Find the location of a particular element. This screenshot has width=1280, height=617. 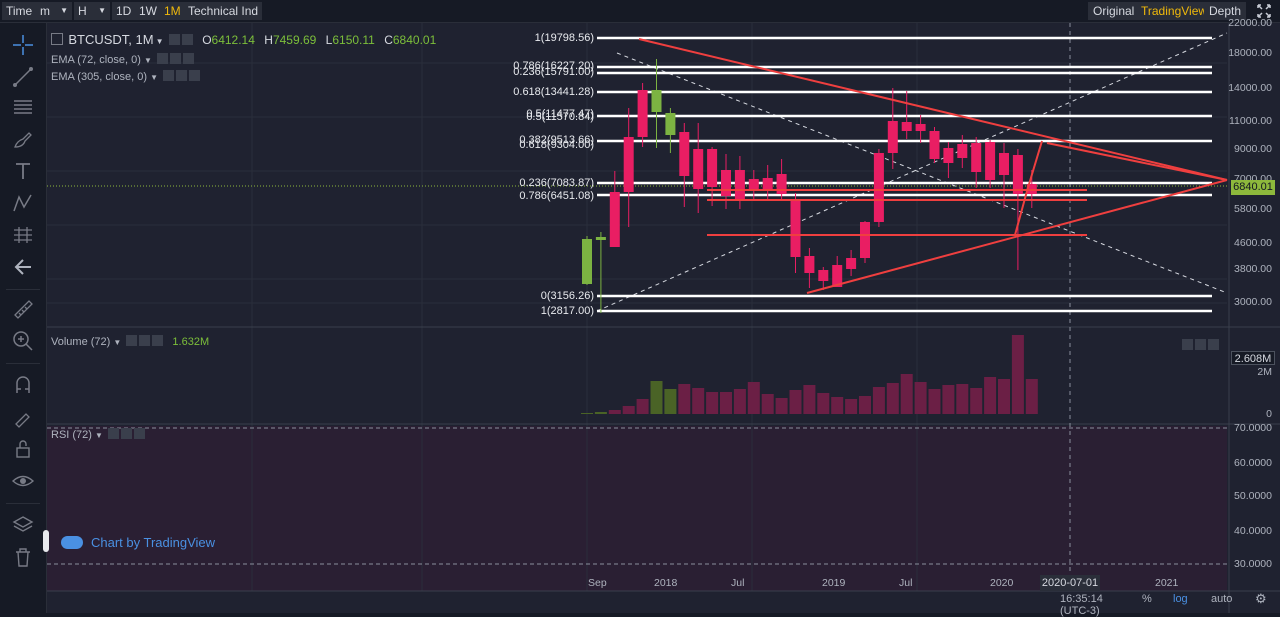

original-view-button: Original is located at coordinates (1114, 11).